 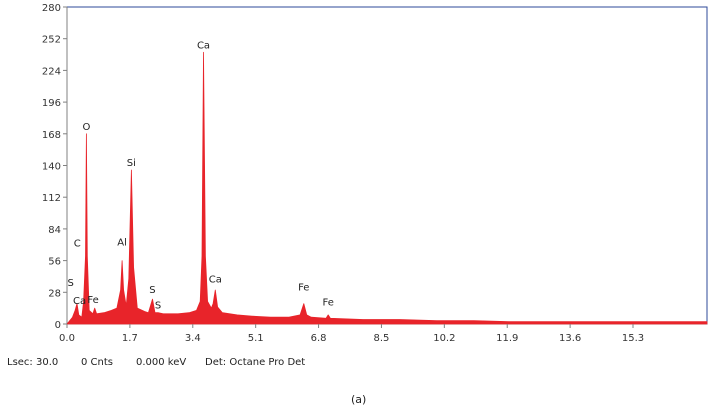 What do you see at coordinates (193, 338) in the screenshot?
I see `x-tick-label: 3.4` at bounding box center [193, 338].